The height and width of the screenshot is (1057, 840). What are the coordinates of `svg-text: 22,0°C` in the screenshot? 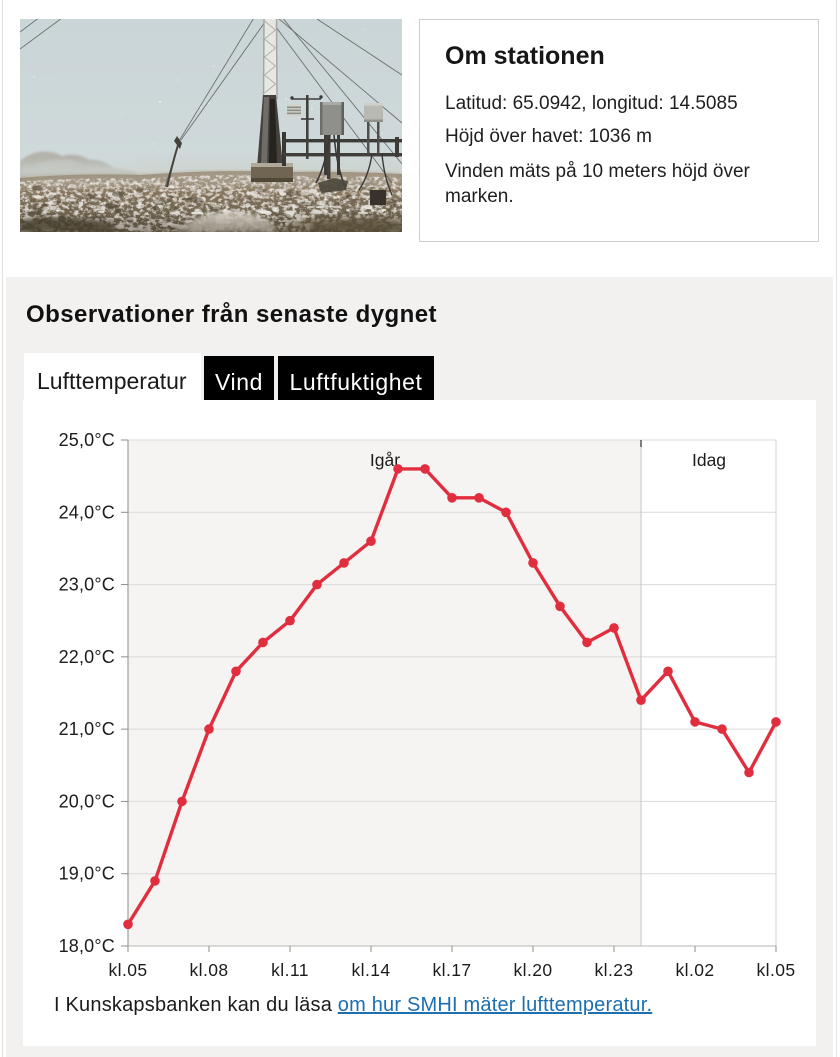 It's located at (87, 657).